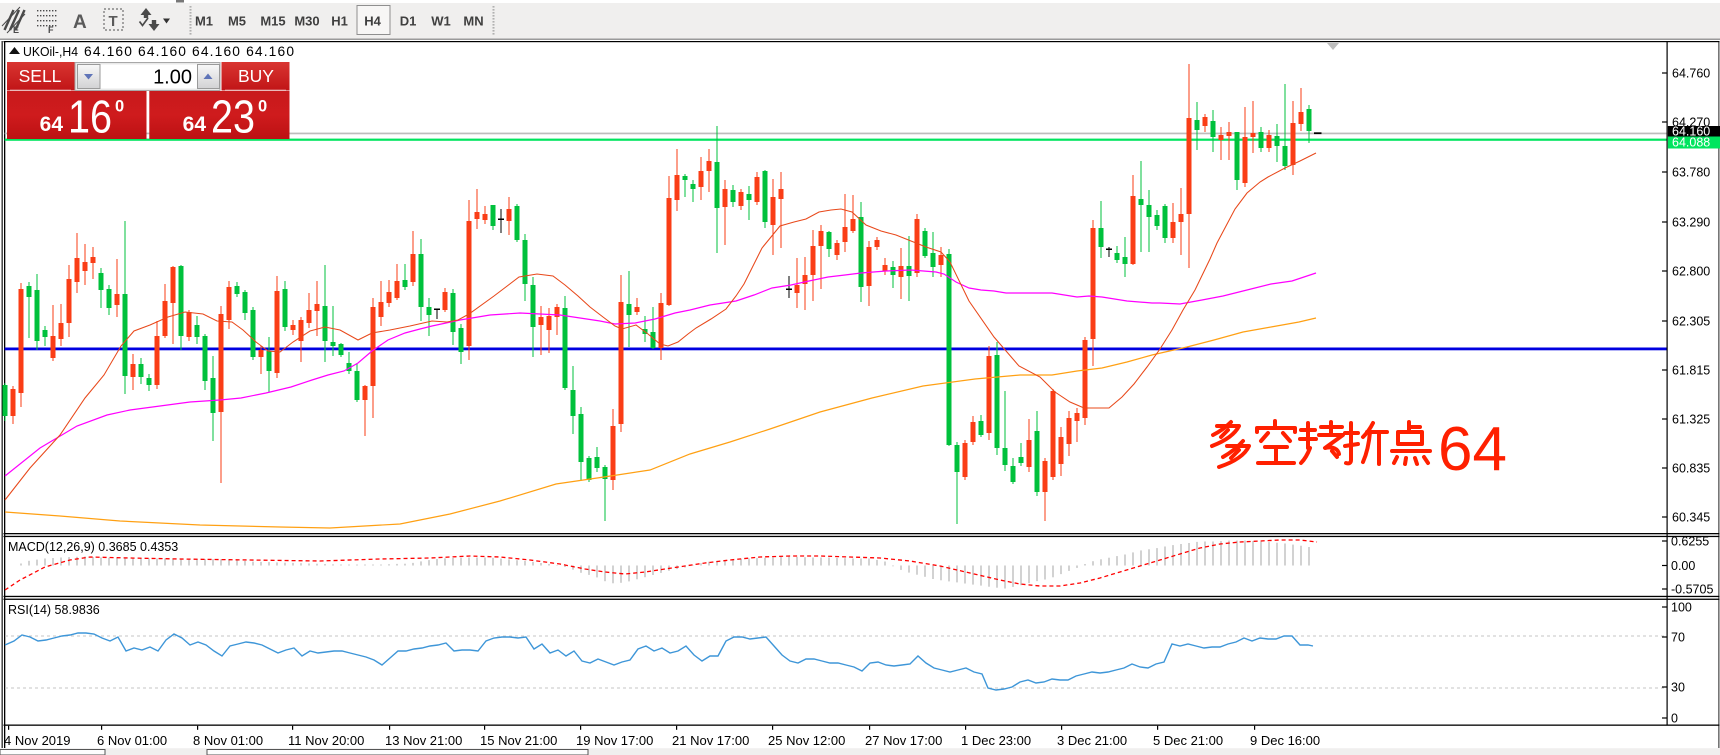 This screenshot has height=755, width=1720. What do you see at coordinates (441, 21) in the screenshot?
I see `svg-text: W1` at bounding box center [441, 21].